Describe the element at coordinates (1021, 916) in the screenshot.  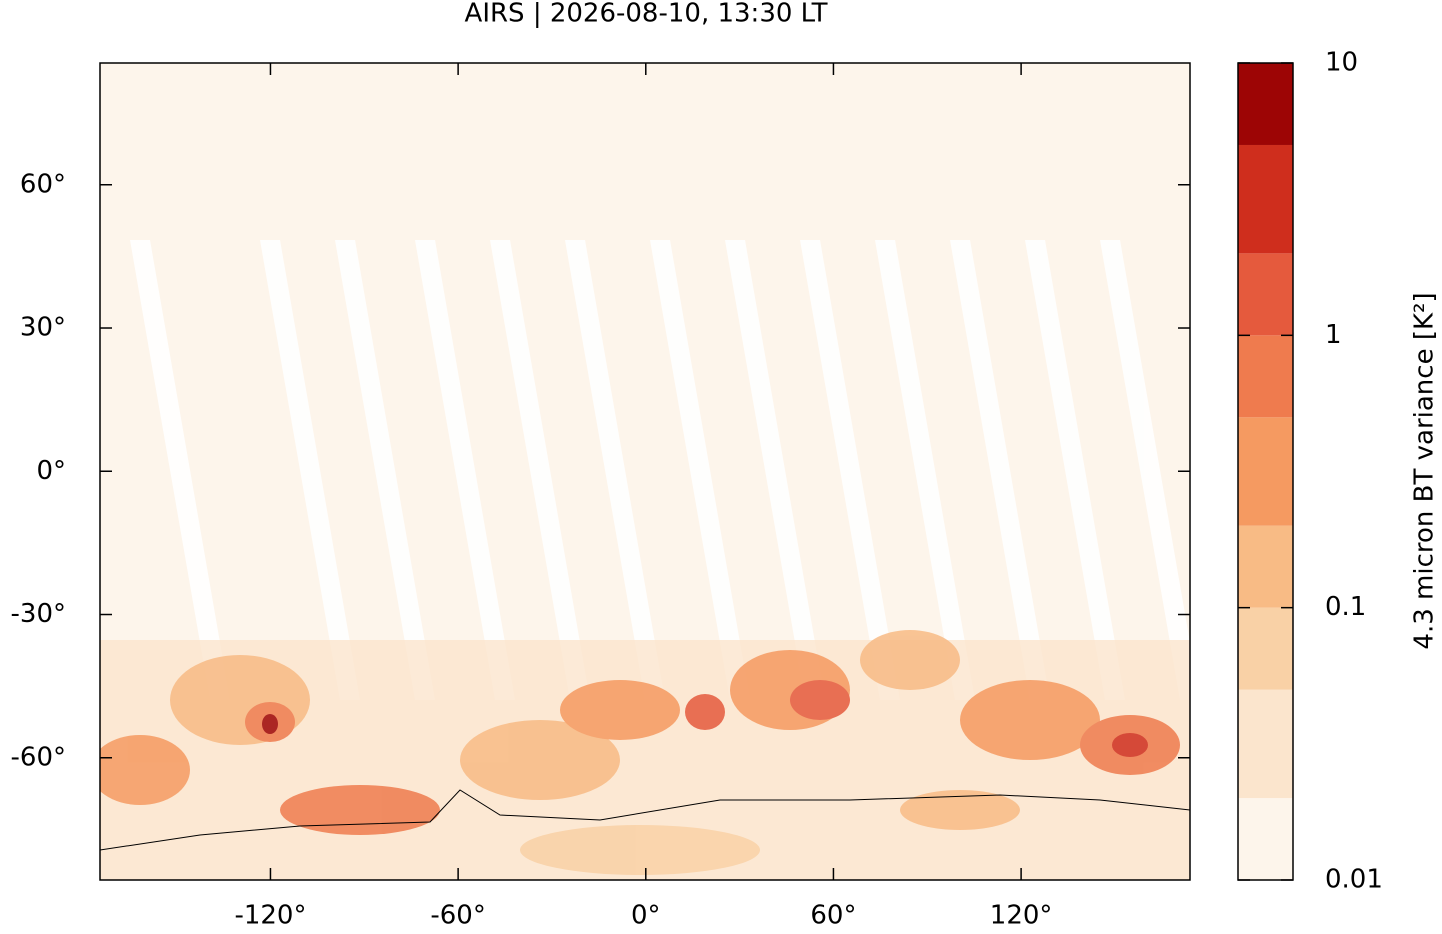
I see `x-tick-label: 120°` at that location.